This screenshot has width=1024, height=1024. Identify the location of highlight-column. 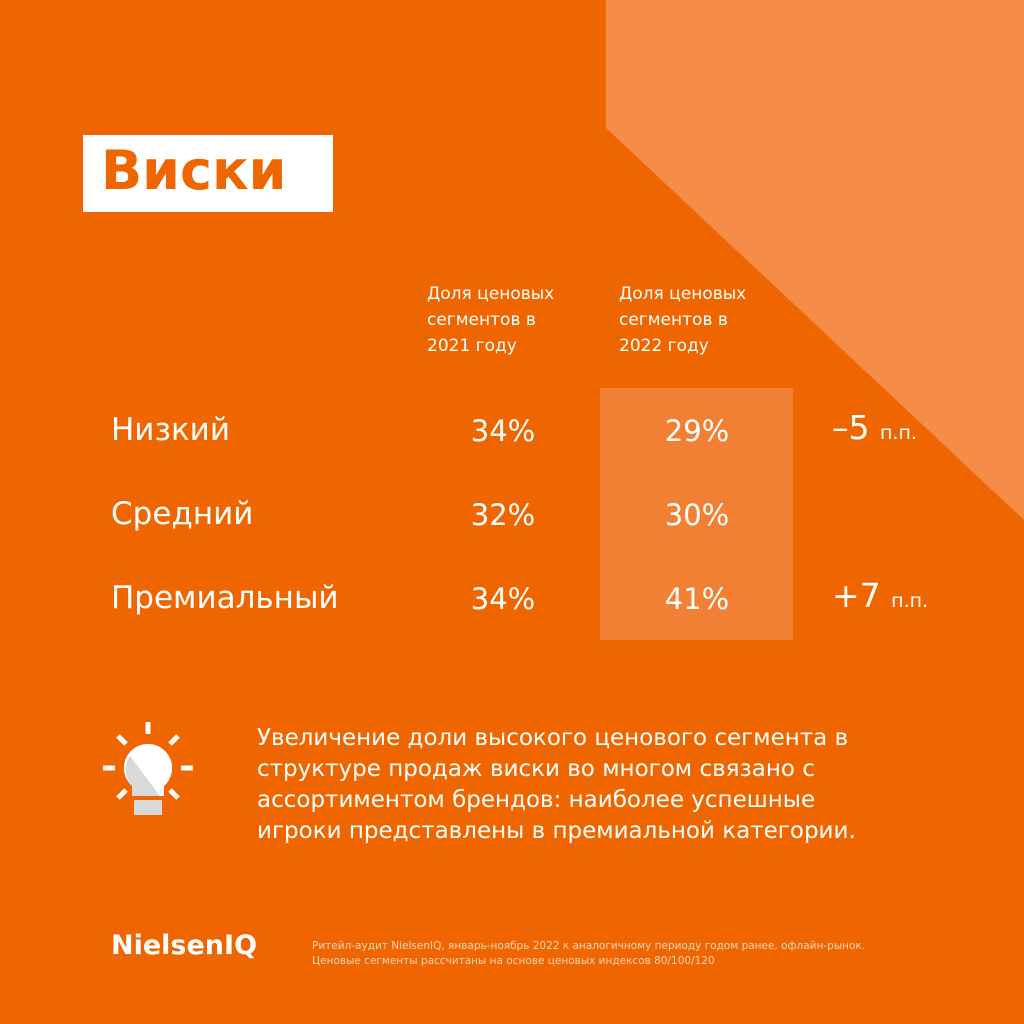
(696, 514).